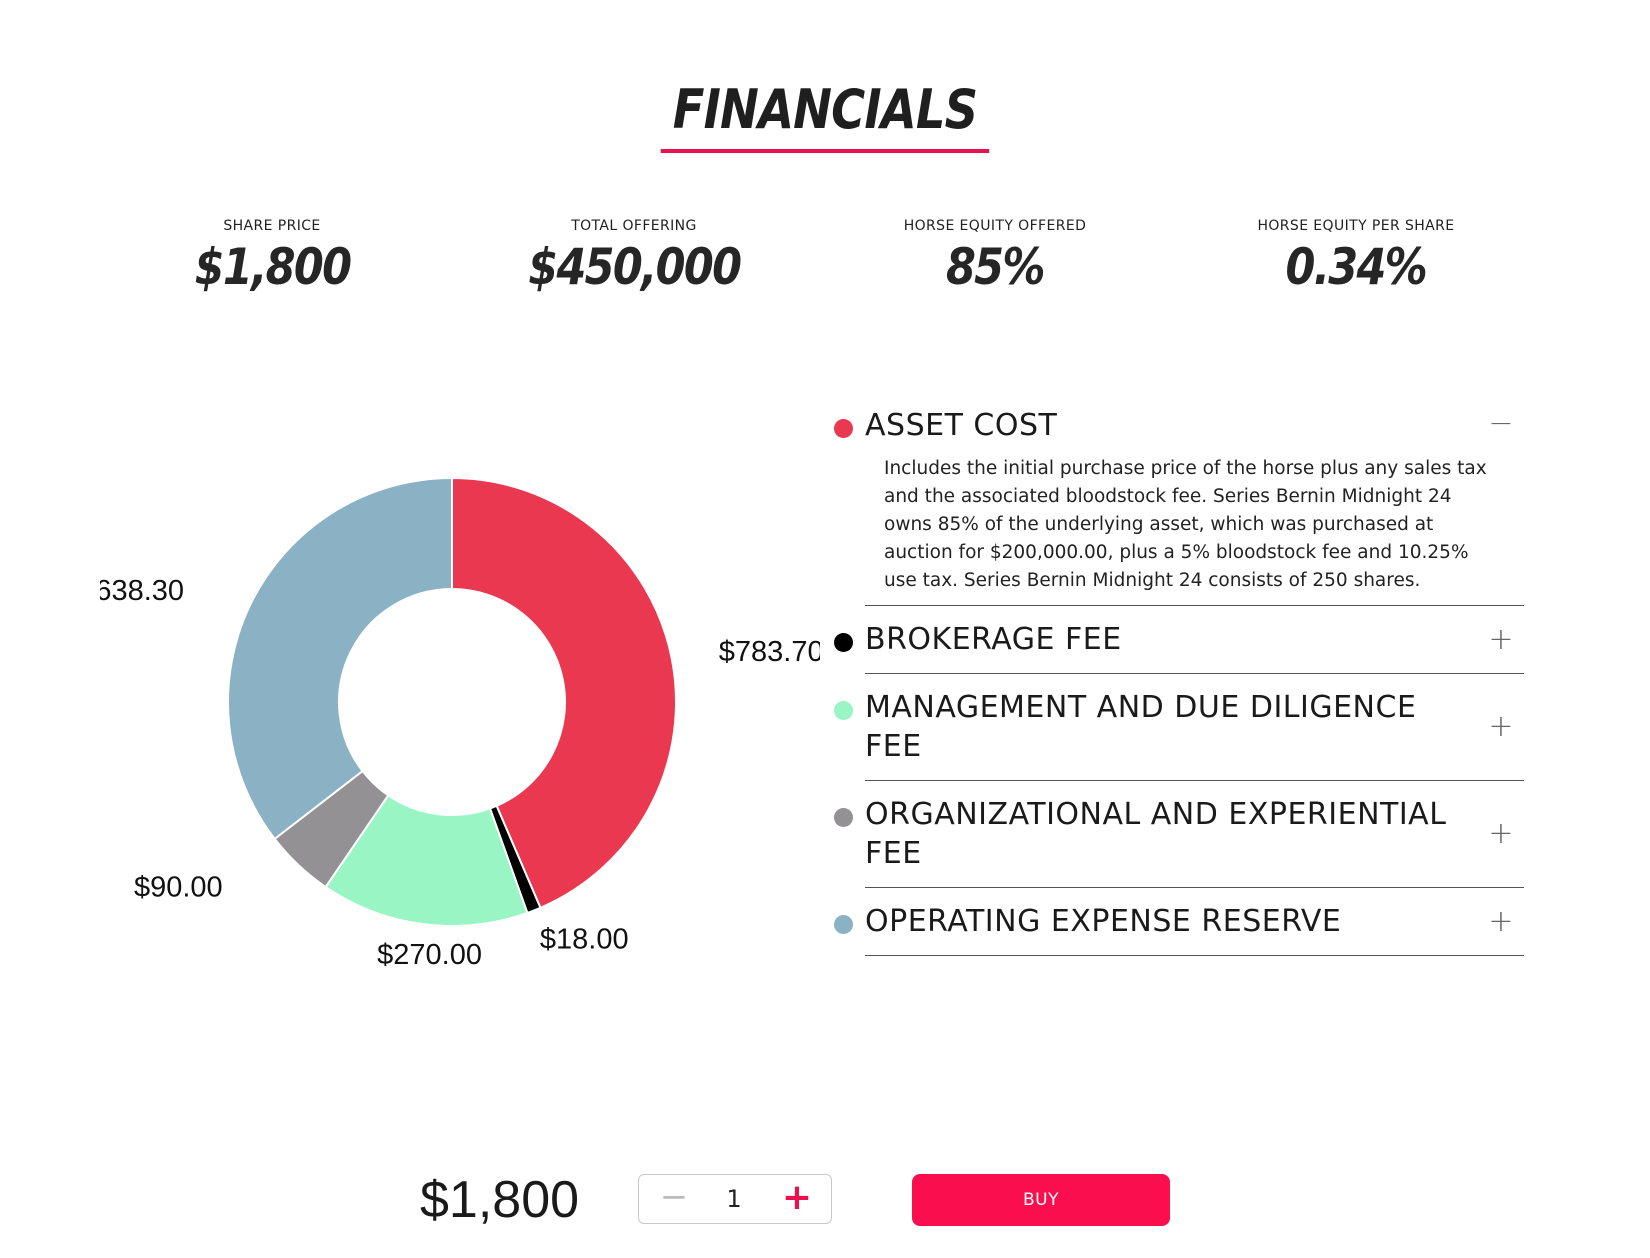 The width and height of the screenshot is (1650, 1258). Describe the element at coordinates (1103, 921) in the screenshot. I see `accordion-title: OPERATING EXPENSE RESERVE` at that location.